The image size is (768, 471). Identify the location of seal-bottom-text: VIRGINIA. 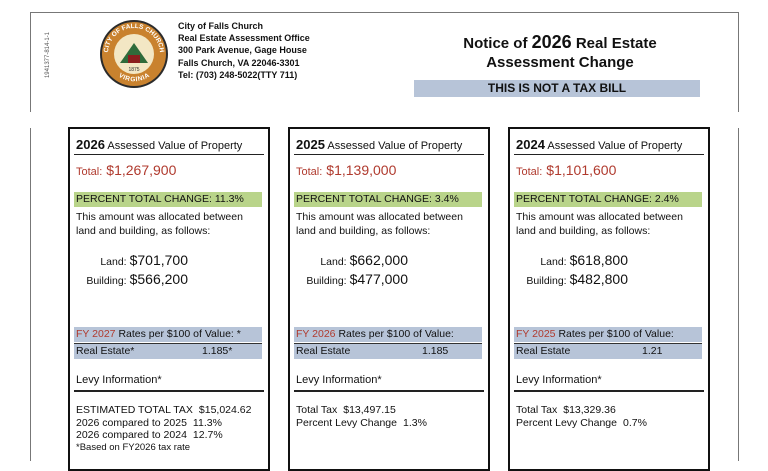
(134, 77).